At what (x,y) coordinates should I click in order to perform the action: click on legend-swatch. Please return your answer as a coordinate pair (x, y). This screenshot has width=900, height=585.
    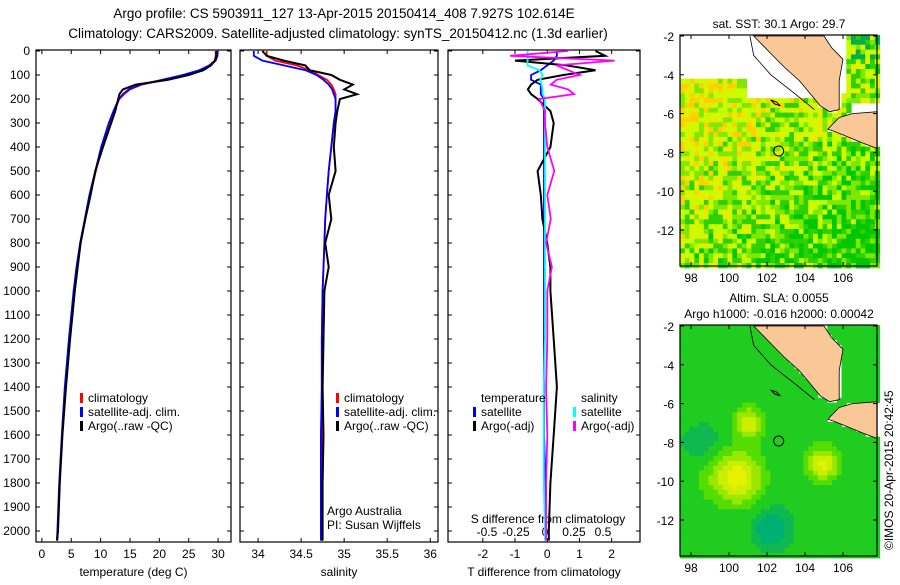
    Looking at the image, I should click on (81, 426).